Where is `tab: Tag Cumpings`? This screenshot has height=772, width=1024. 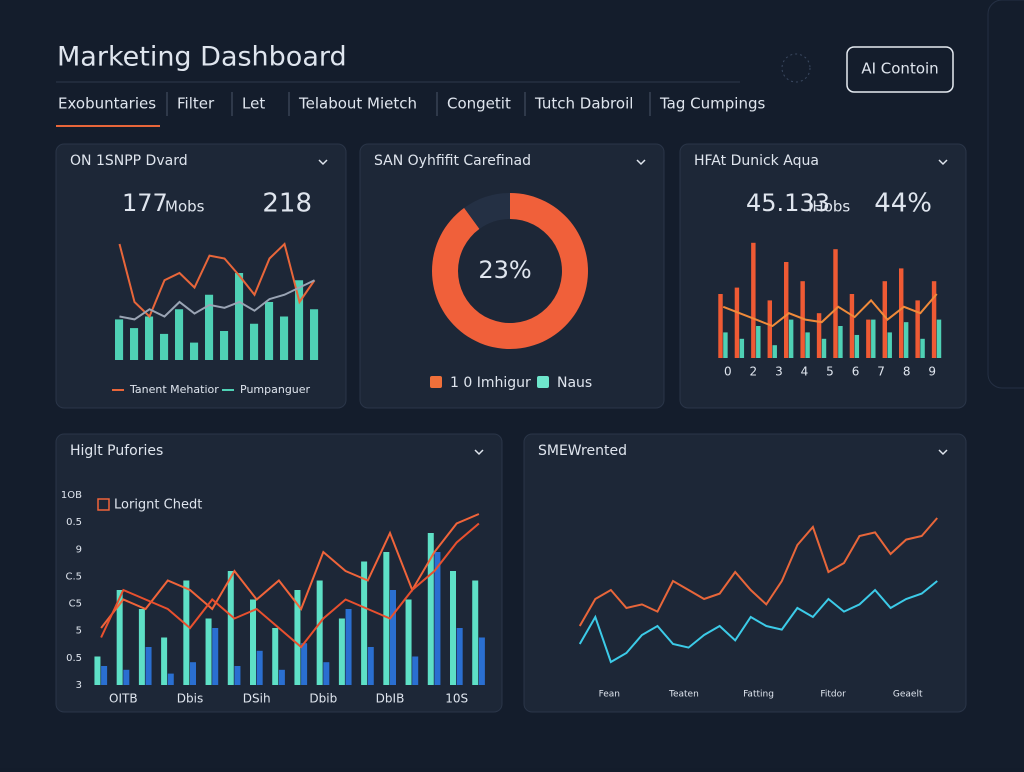
tab: Tag Cumpings is located at coordinates (712, 104).